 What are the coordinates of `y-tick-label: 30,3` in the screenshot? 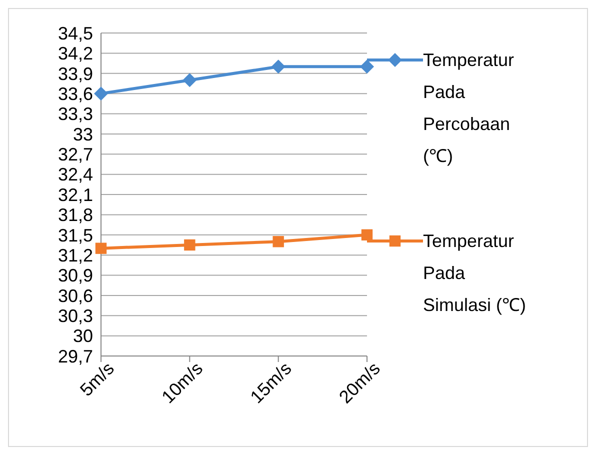 It's located at (75, 316).